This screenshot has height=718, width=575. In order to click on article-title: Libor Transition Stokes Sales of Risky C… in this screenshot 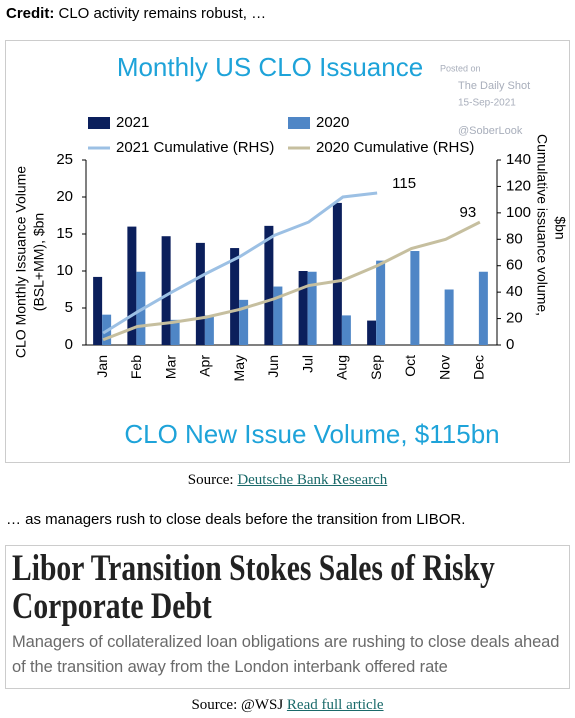, I will do `click(253, 587)`.